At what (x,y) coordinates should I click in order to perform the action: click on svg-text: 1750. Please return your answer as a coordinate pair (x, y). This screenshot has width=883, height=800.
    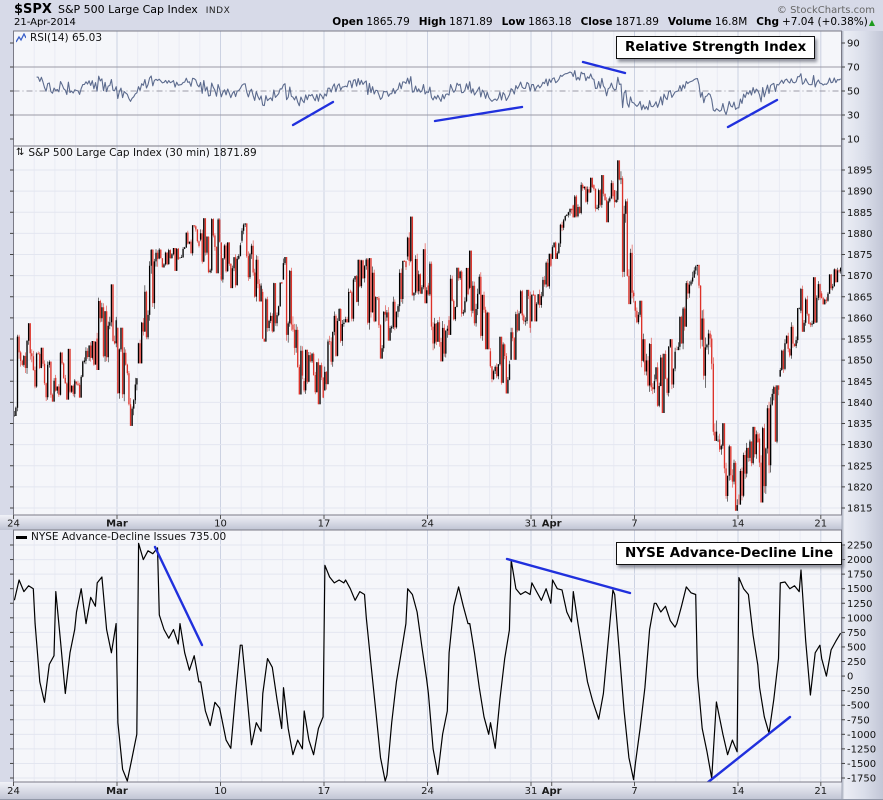
    Looking at the image, I should click on (859, 575).